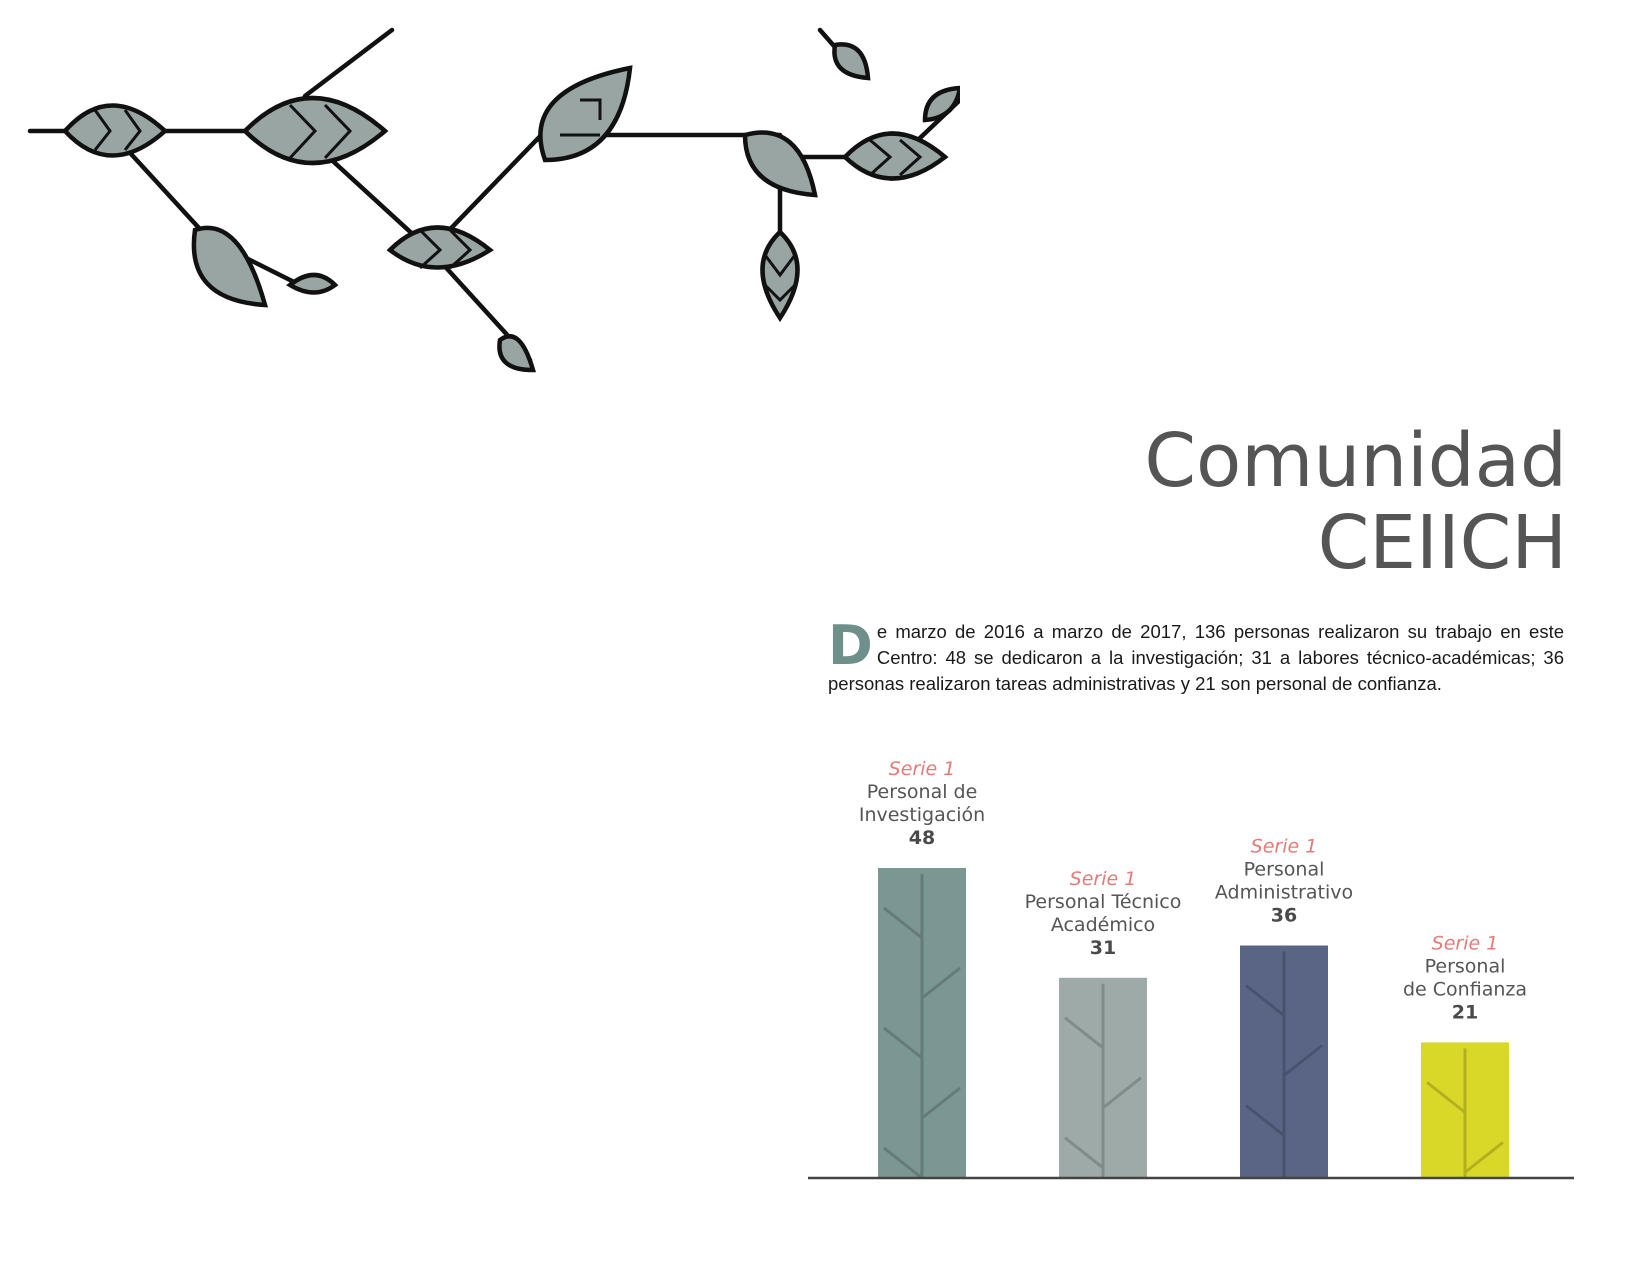 The width and height of the screenshot is (1650, 1275). Describe the element at coordinates (348, 63) in the screenshot. I see `branch-stem` at that location.